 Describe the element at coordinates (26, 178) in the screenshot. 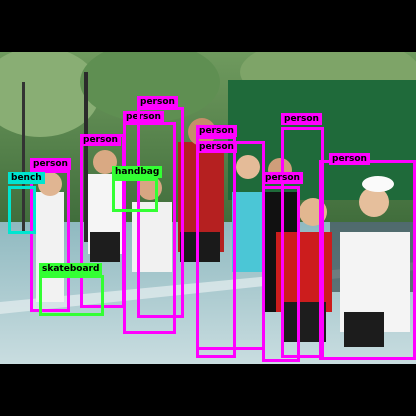

I see `bench-label: bench` at that location.